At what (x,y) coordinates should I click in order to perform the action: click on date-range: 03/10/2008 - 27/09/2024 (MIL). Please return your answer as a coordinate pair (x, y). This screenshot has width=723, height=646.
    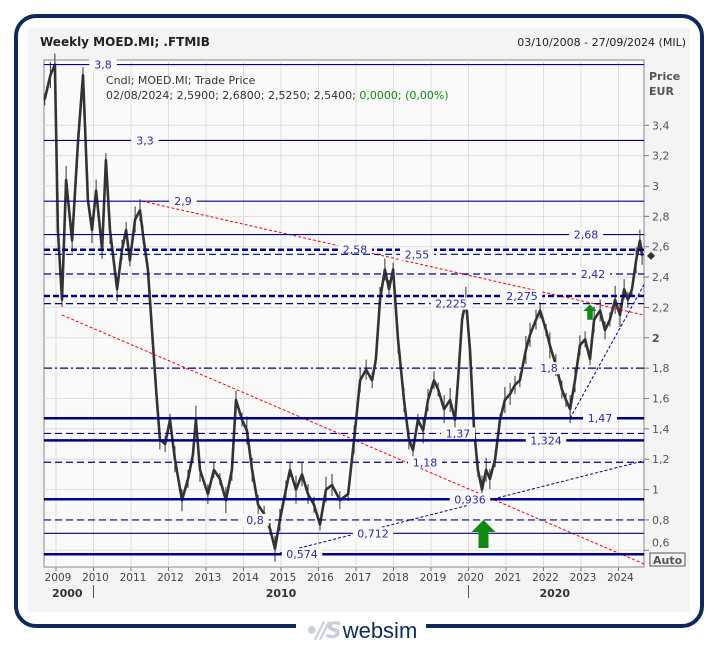
    Looking at the image, I should click on (601, 42).